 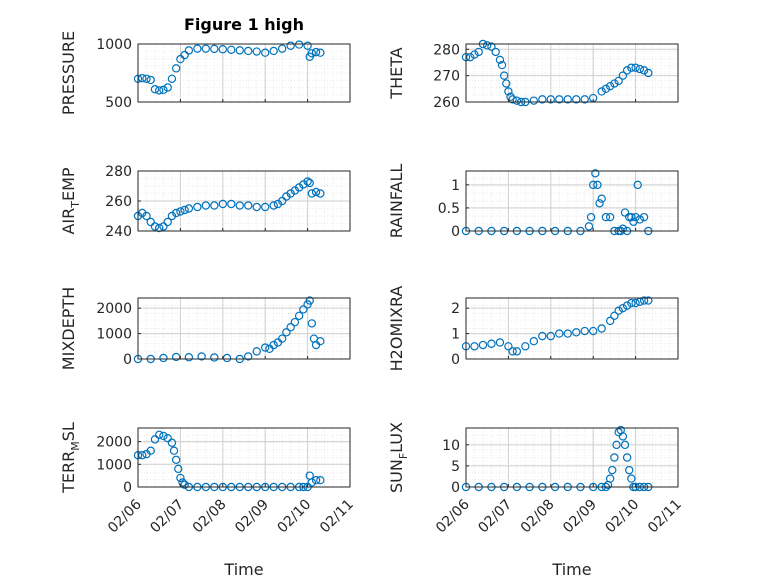 What do you see at coordinates (533, 75) in the screenshot?
I see `chart-theta: 260 270 280 THETA` at bounding box center [533, 75].